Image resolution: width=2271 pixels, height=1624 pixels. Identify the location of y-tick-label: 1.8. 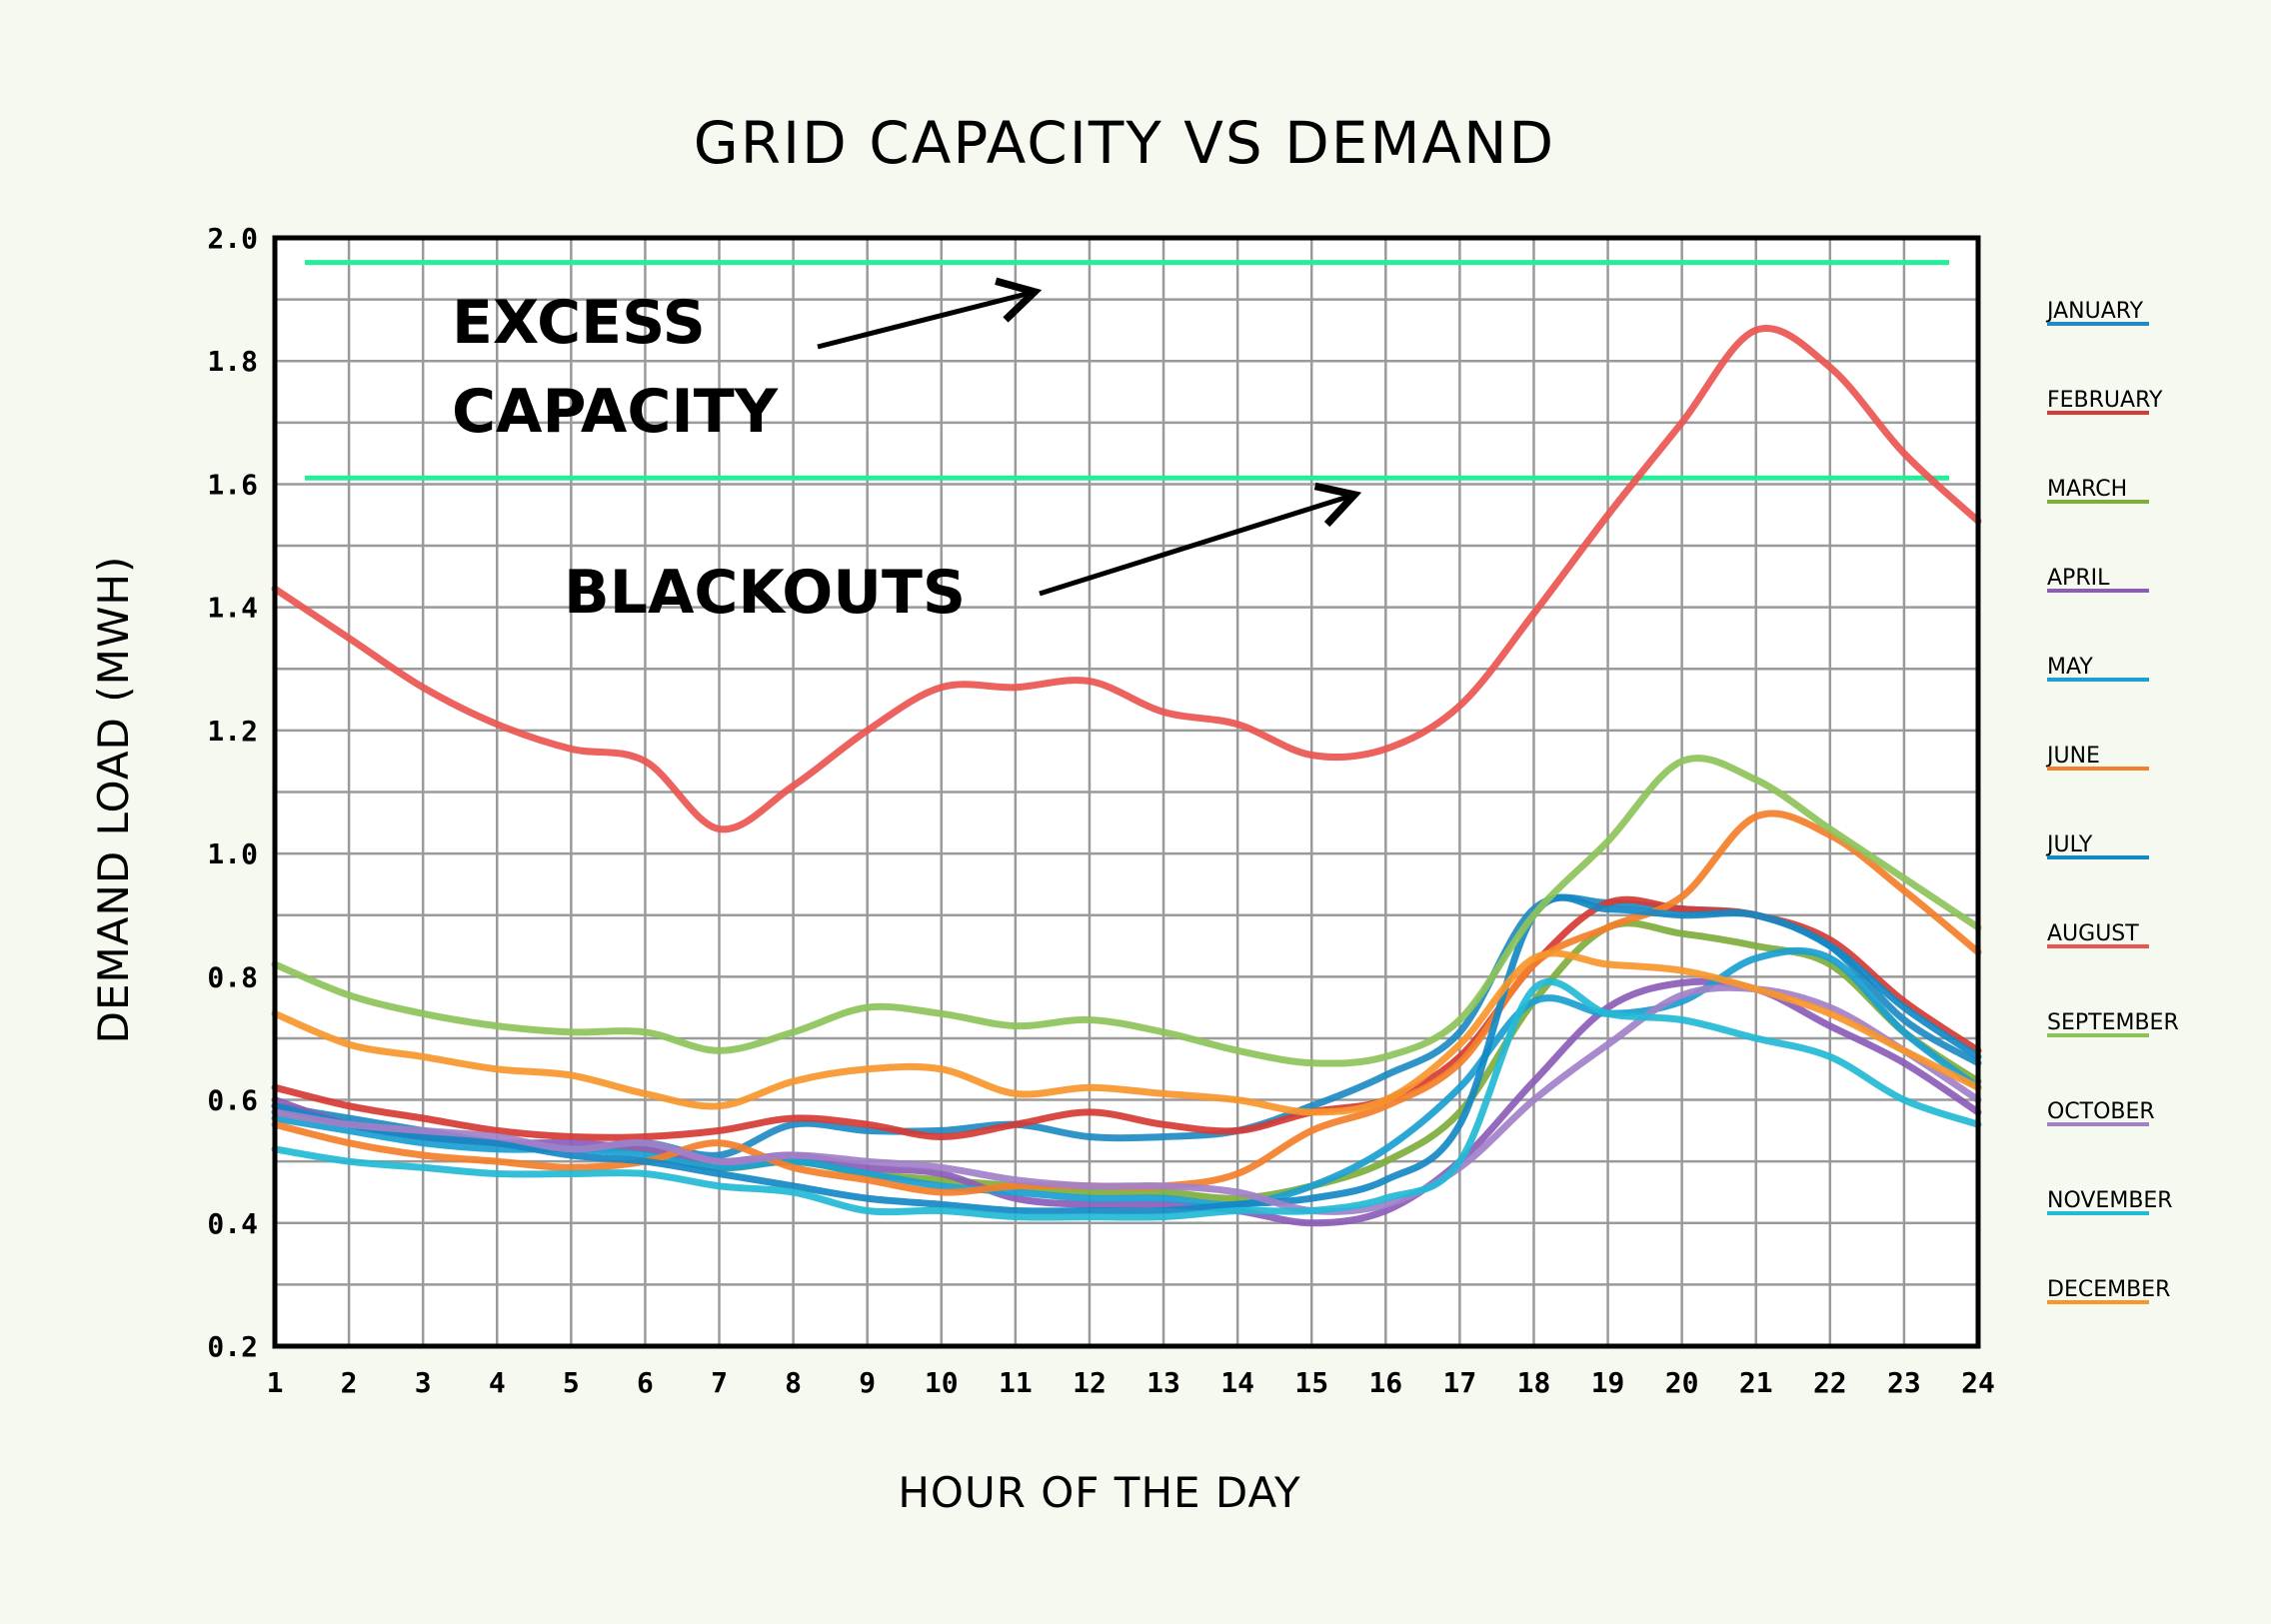
(232, 362).